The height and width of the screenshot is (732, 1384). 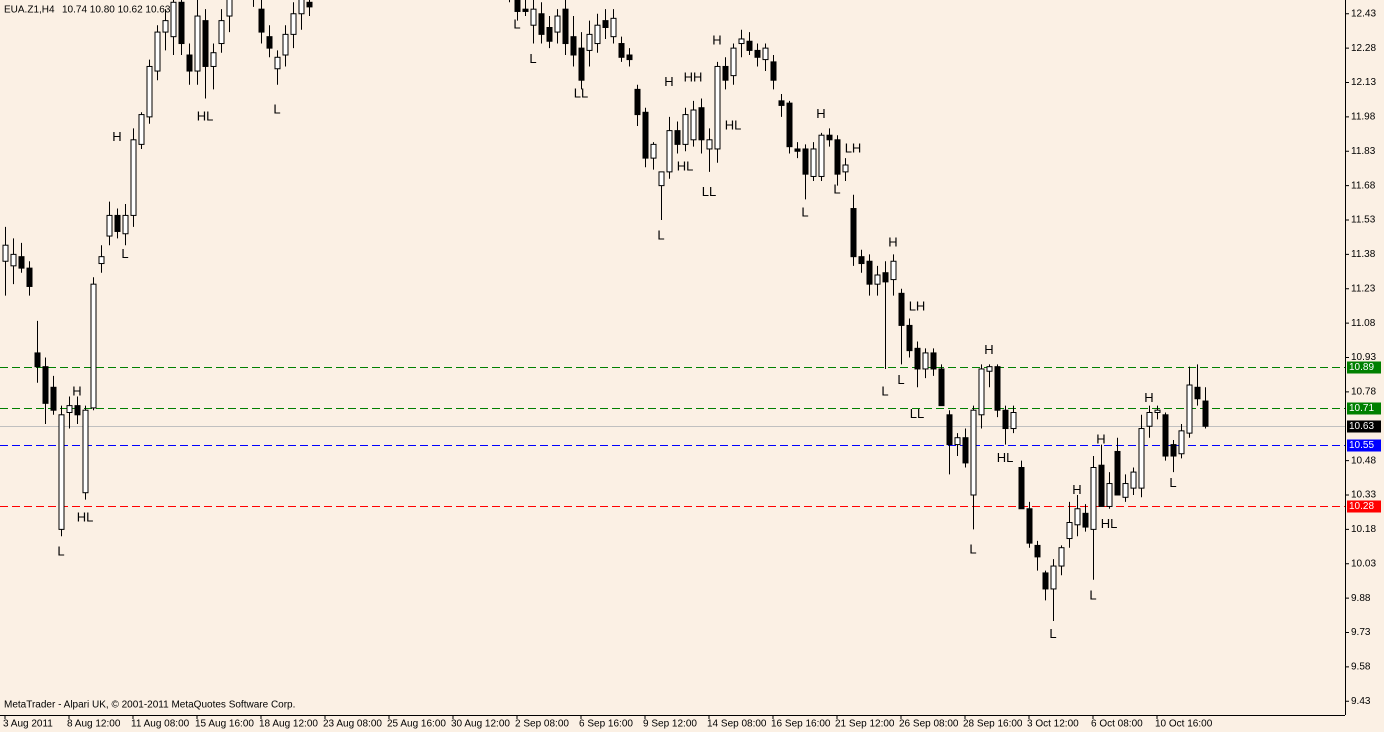 What do you see at coordinates (1361, 632) in the screenshot?
I see `y-tick-label: 9.73` at bounding box center [1361, 632].